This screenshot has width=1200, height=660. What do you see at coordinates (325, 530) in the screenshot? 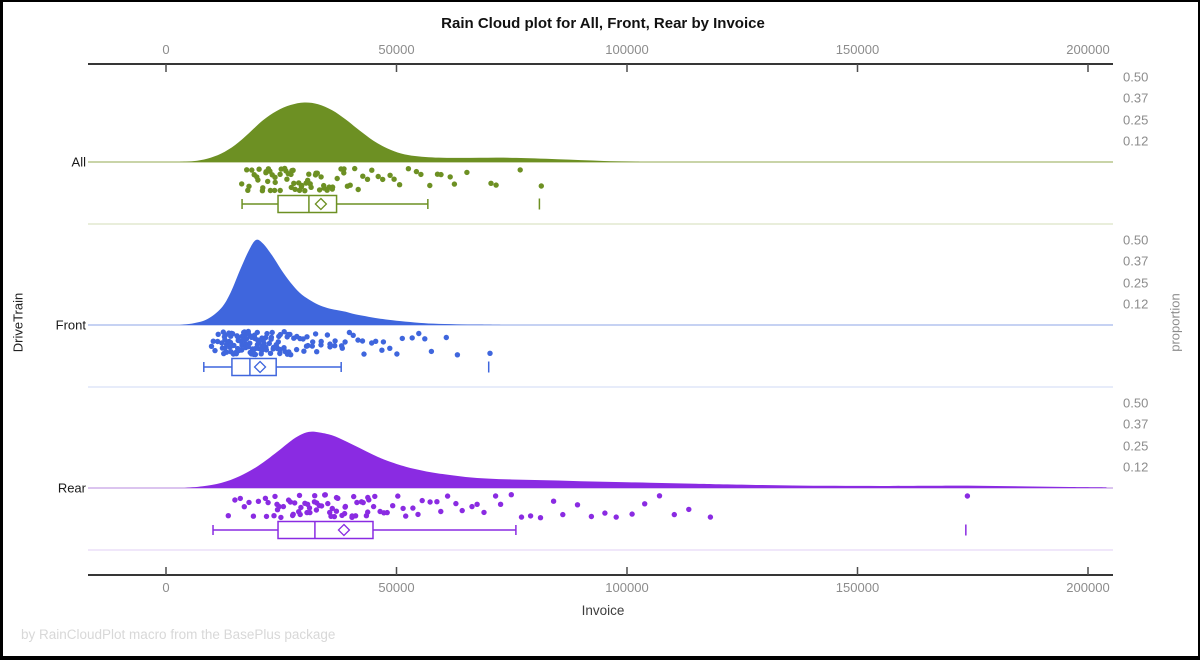
I see `box-rear` at bounding box center [325, 530].